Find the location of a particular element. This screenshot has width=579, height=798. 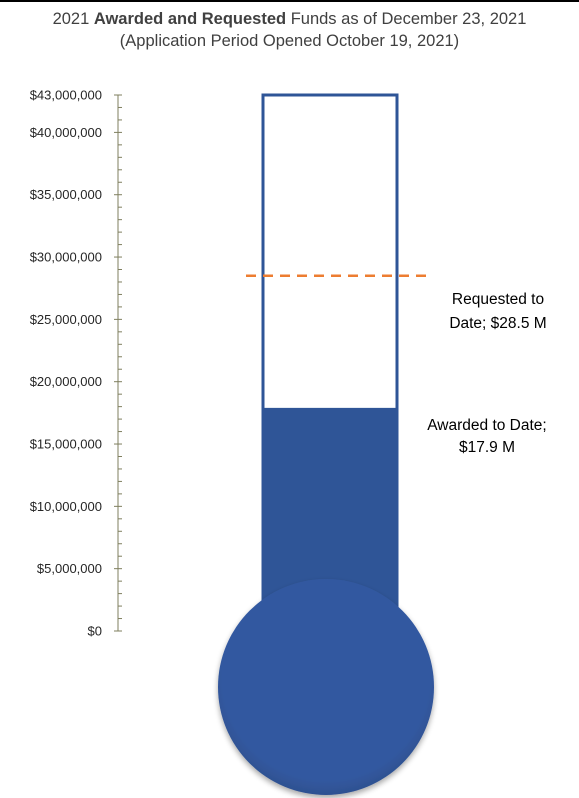

title-suffix: Funds as of December 23, 2021 is located at coordinates (406, 19).